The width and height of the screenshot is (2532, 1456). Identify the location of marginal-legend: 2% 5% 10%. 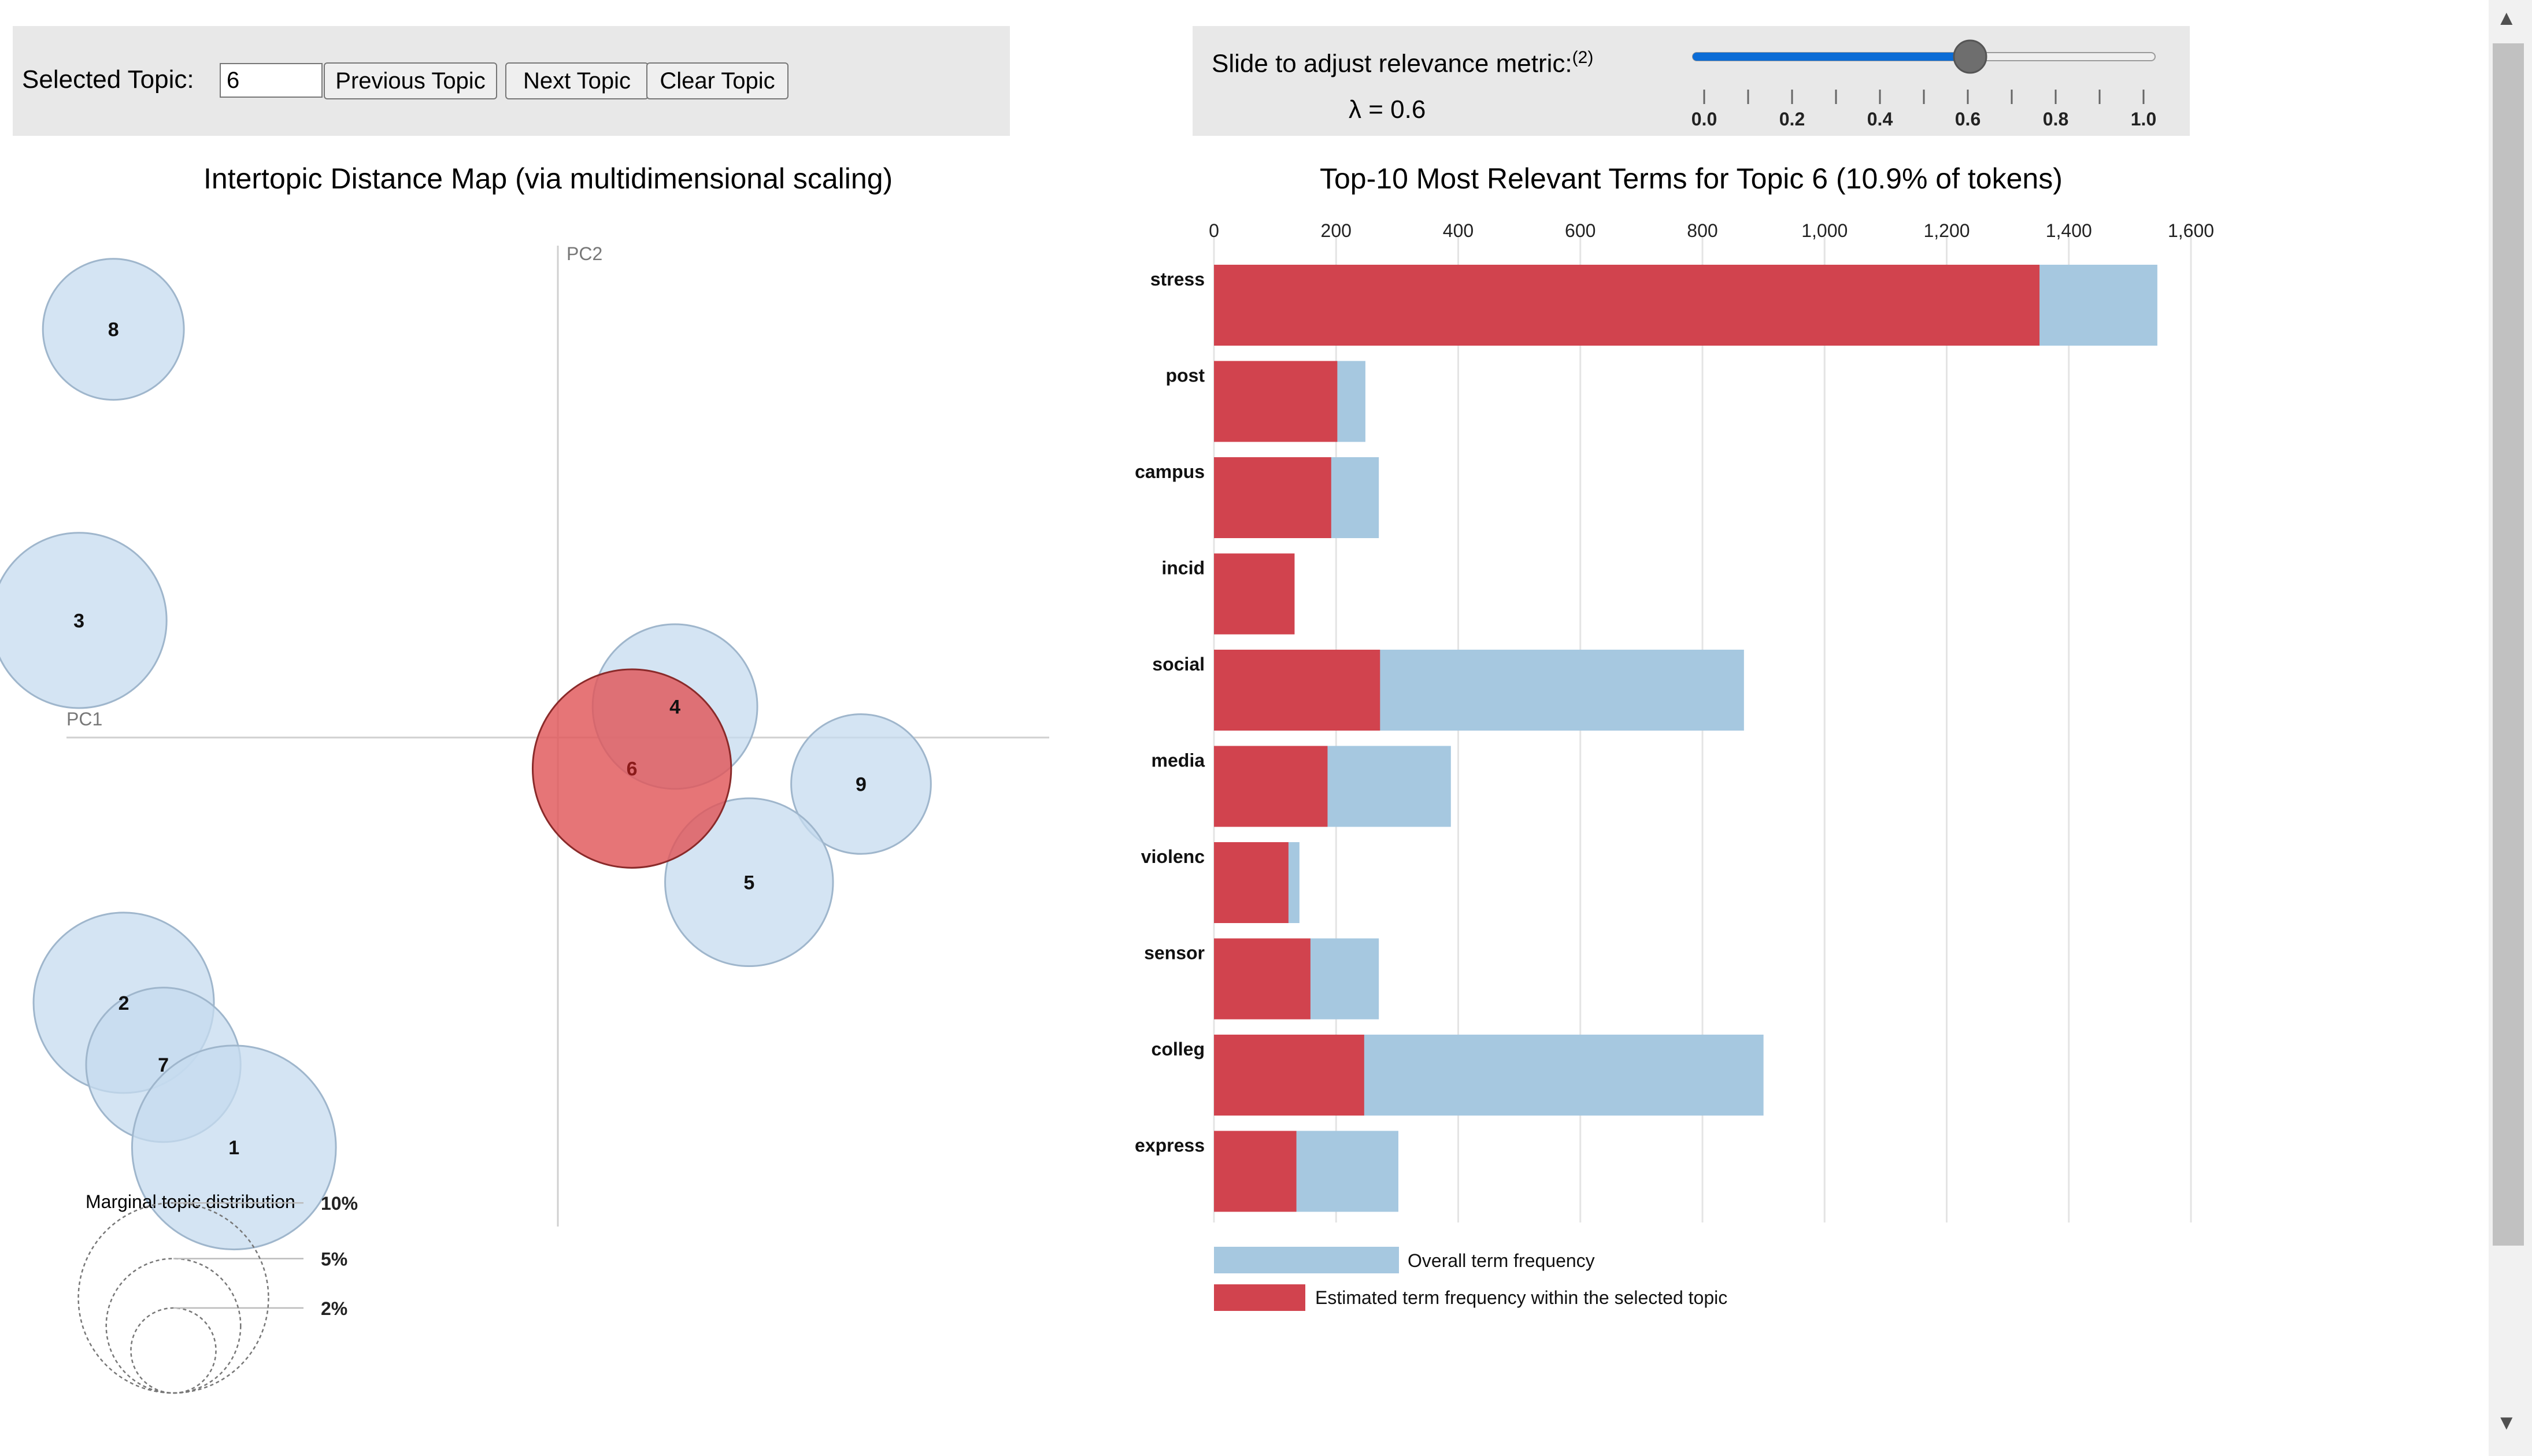
(217, 1294).